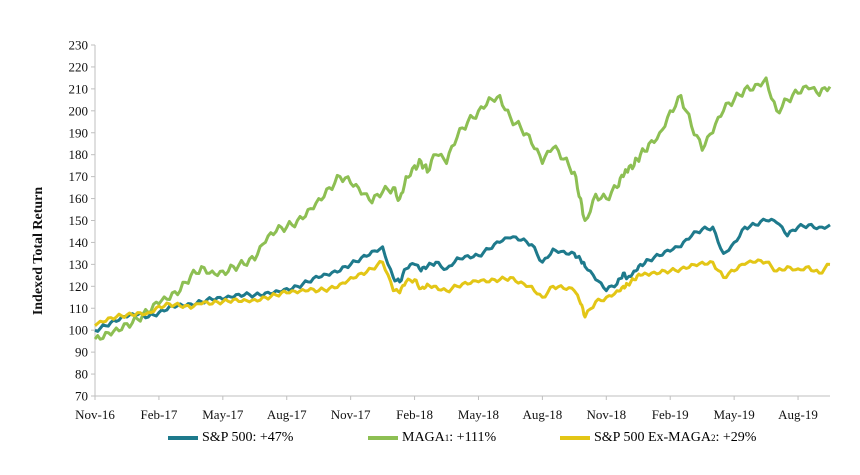 This screenshot has width=860, height=475. Describe the element at coordinates (81, 374) in the screenshot. I see `y-tick-label: 80` at that location.